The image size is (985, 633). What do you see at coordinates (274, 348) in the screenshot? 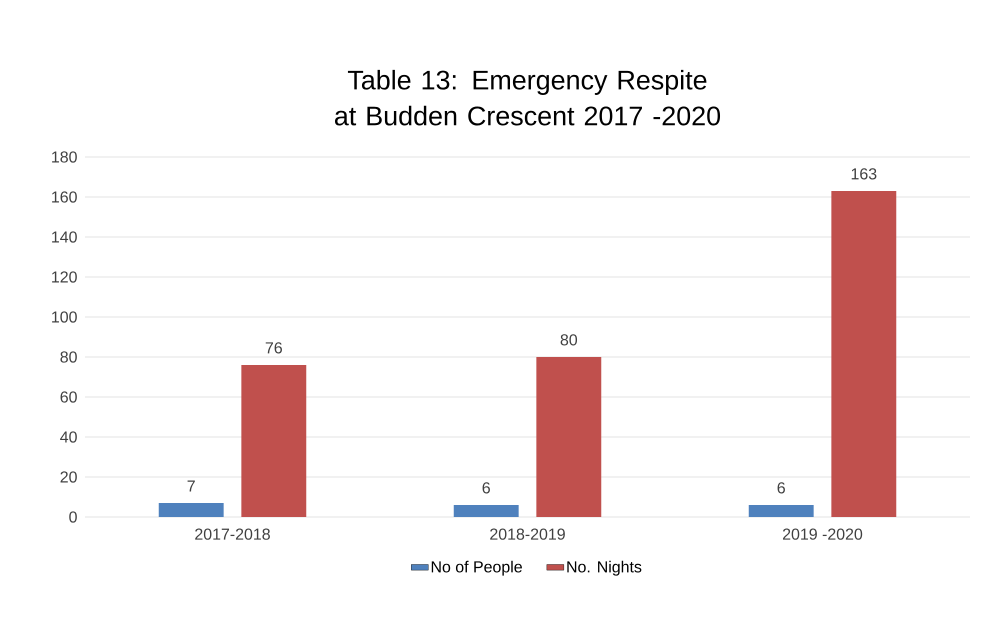
I see `data-label: 76` at bounding box center [274, 348].